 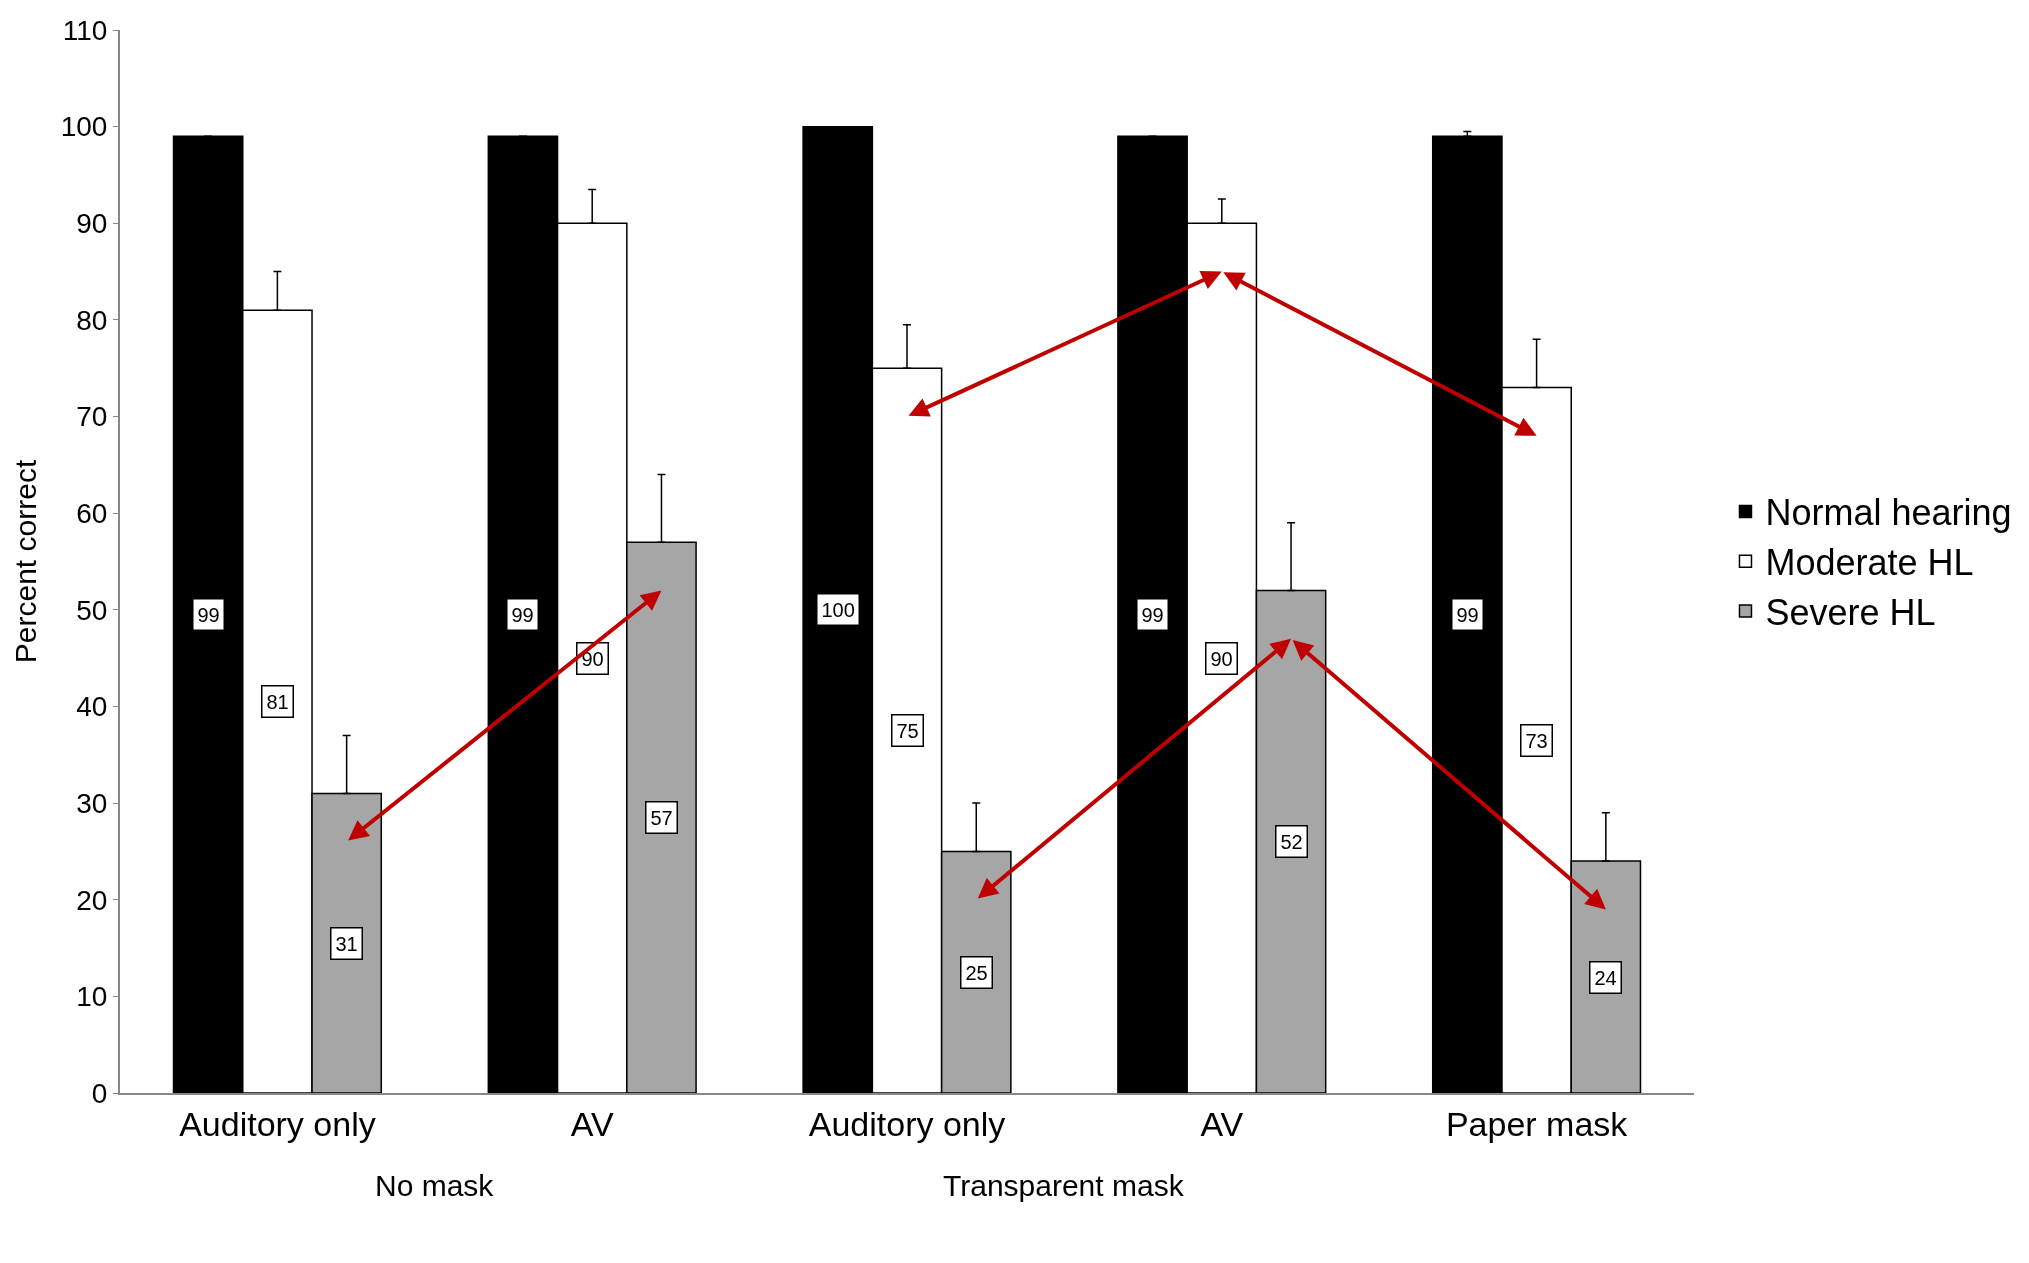 I want to click on y-tick-label: 90, so click(x=92, y=224).